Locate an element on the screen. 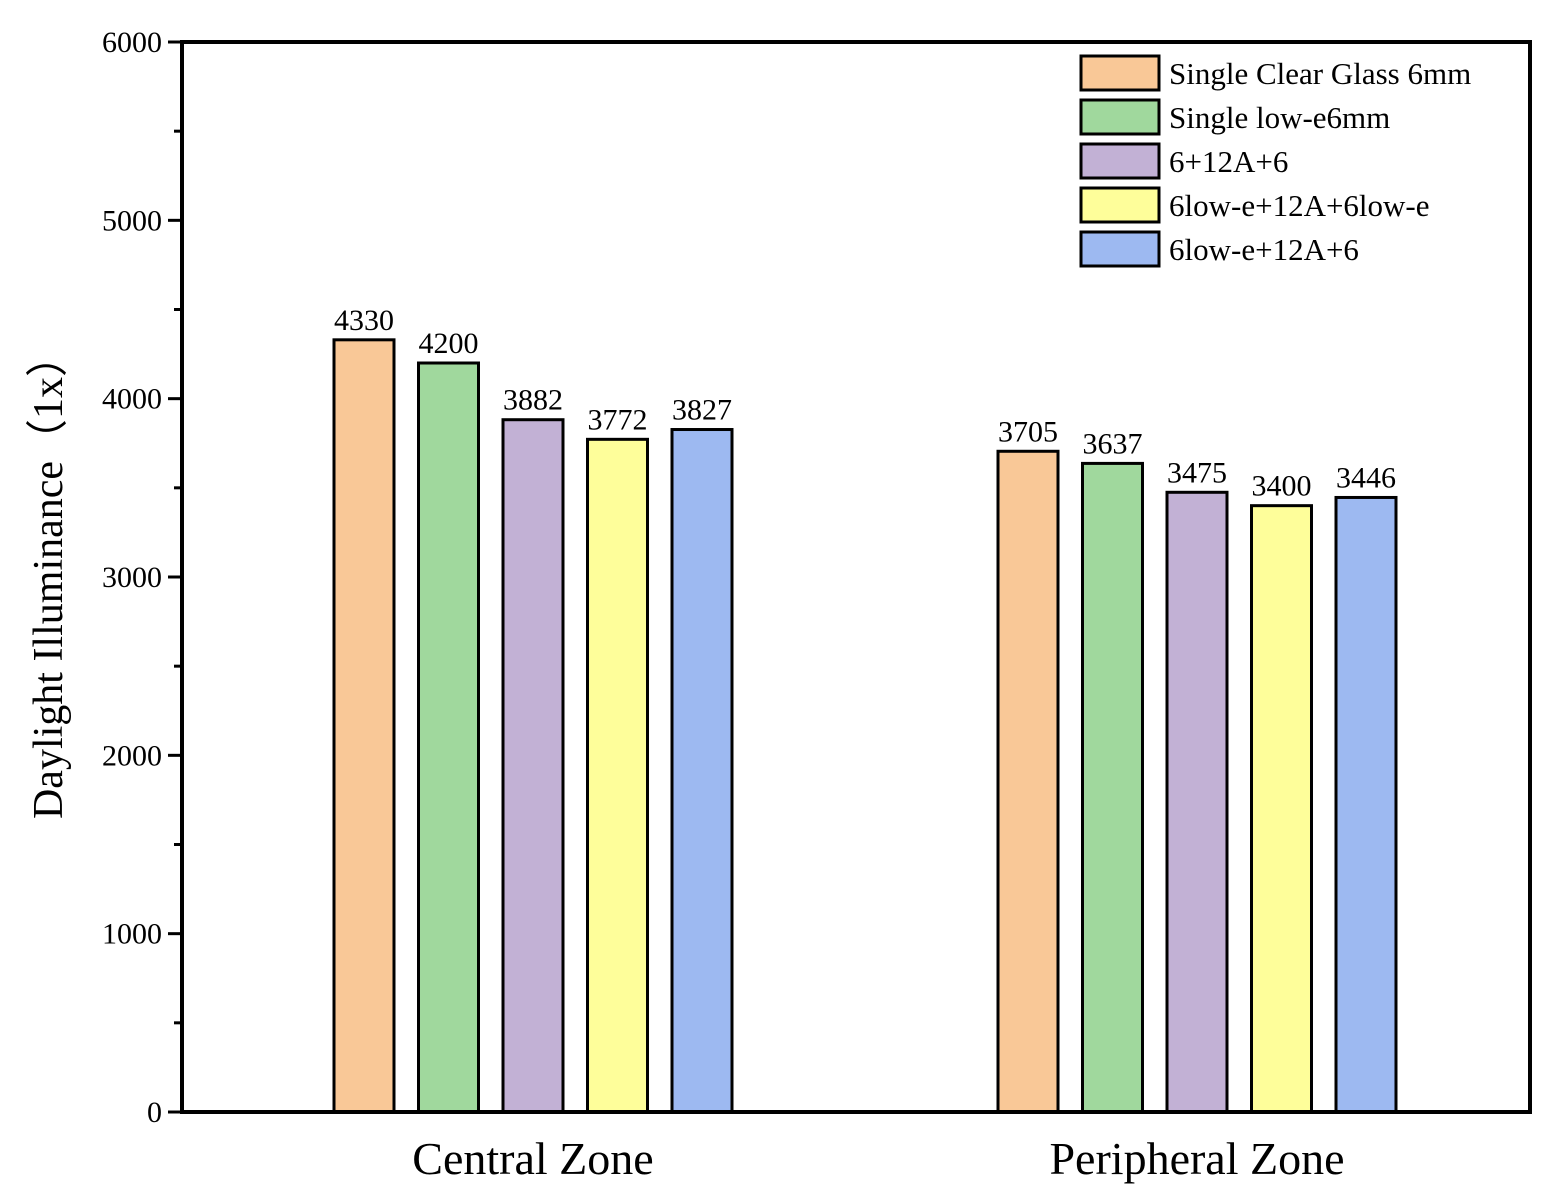 Image resolution: width=1552 pixels, height=1198 pixels. data-label: 3637 is located at coordinates (1113, 443).